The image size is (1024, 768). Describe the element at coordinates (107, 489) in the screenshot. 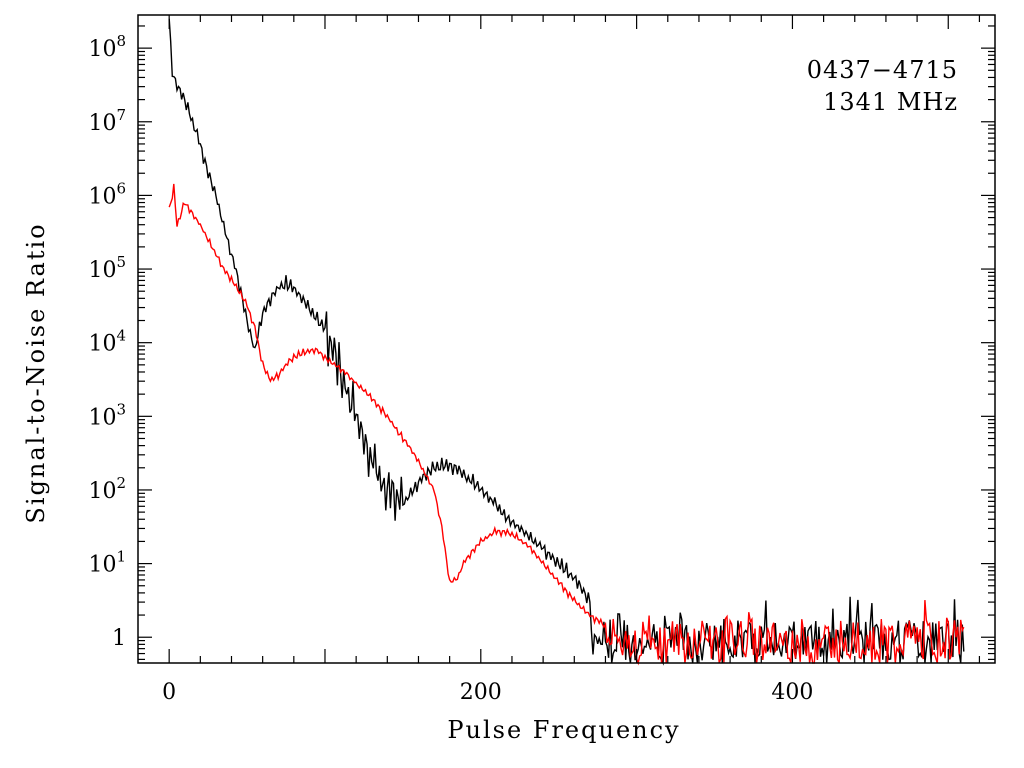

I see `y-tick-label: 10²` at that location.